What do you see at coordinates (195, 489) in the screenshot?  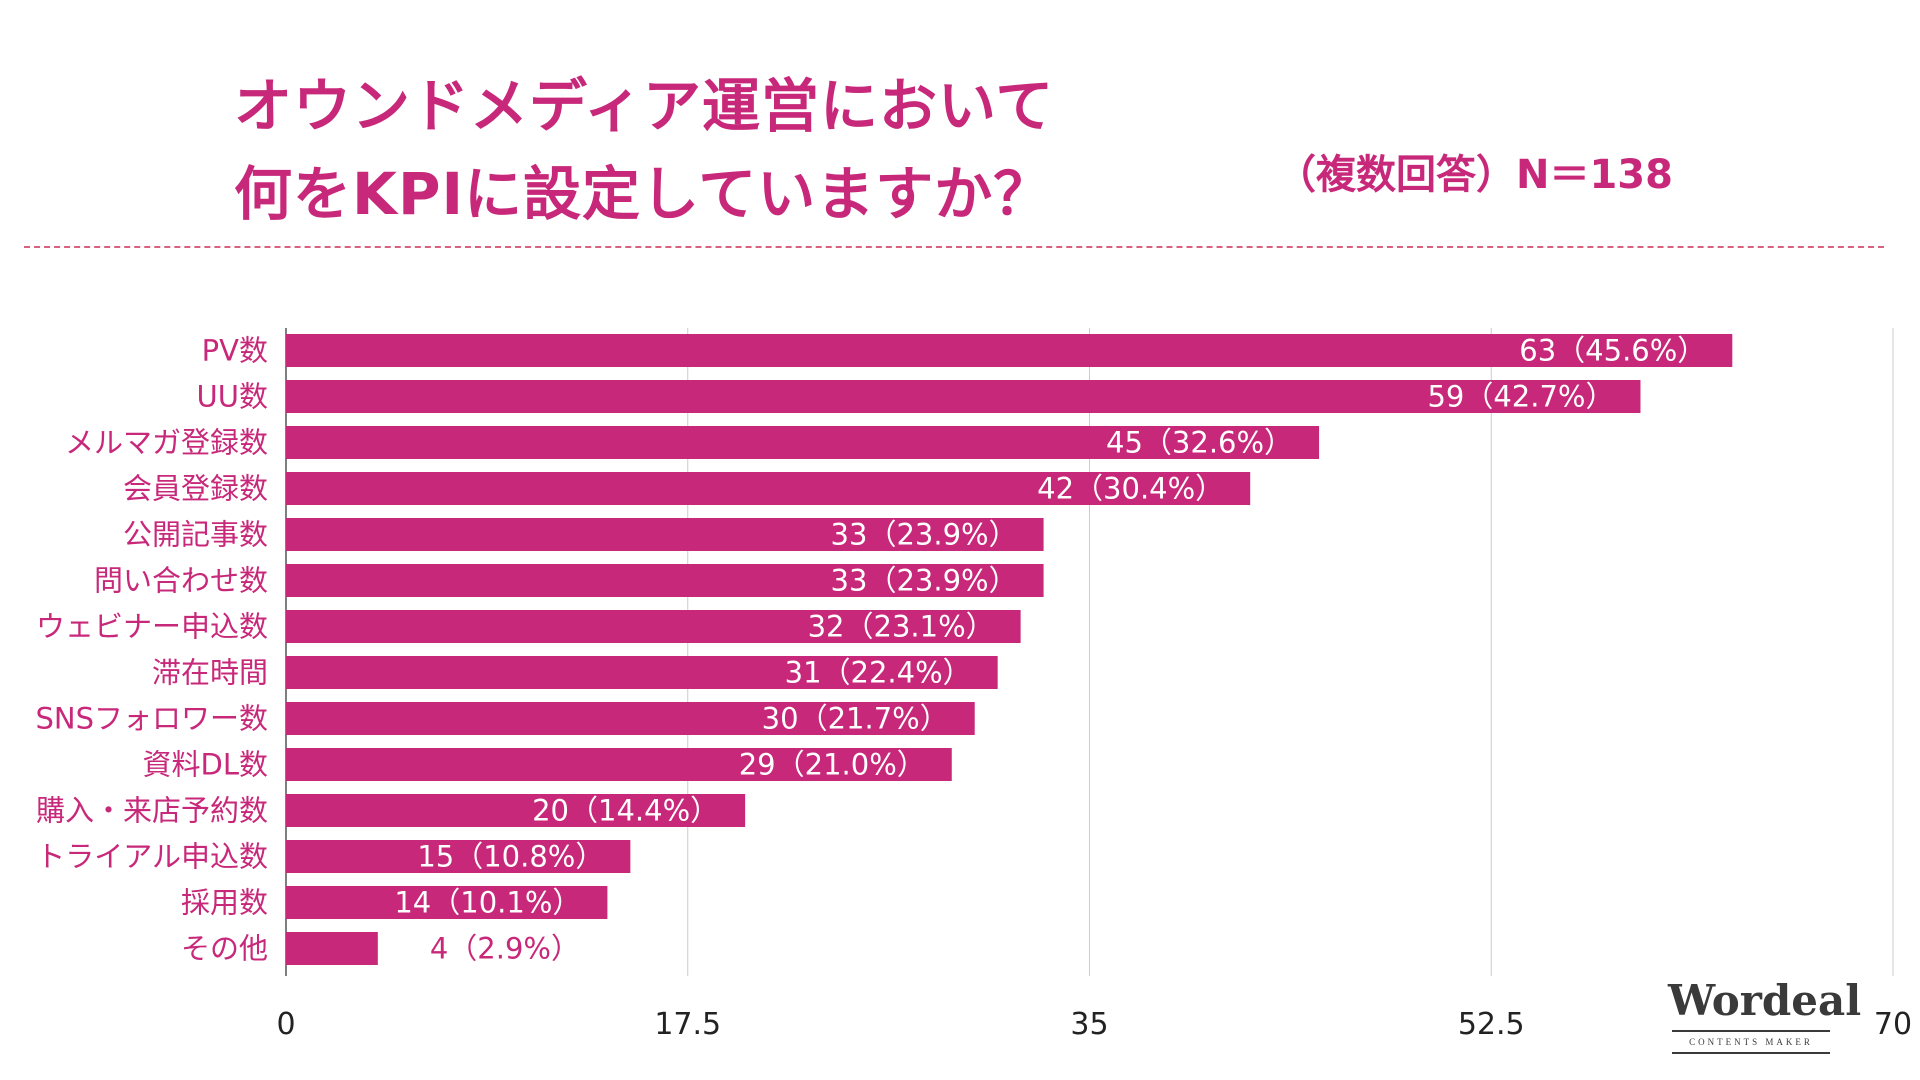 I see `category-label: 会員登録数` at bounding box center [195, 489].